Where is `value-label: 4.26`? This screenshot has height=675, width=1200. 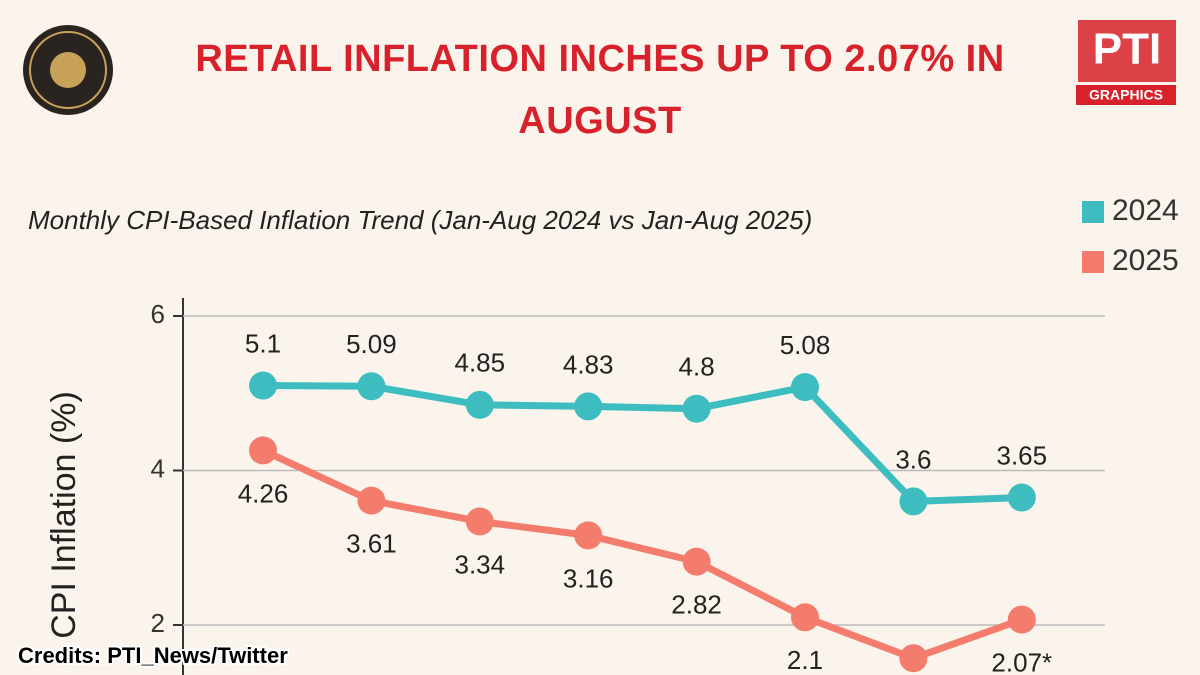 value-label: 4.26 is located at coordinates (263, 493).